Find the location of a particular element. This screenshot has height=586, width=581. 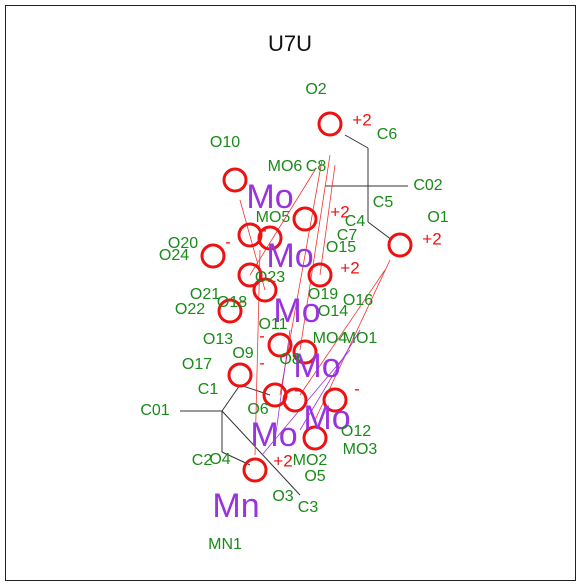

atom-label: MO5 is located at coordinates (273, 217).